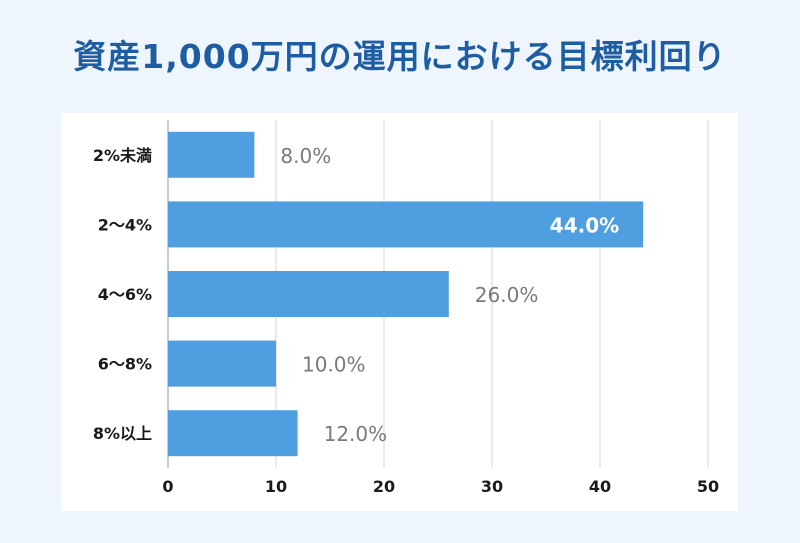 The height and width of the screenshot is (543, 800). I want to click on x-tick-label: 10, so click(276, 486).